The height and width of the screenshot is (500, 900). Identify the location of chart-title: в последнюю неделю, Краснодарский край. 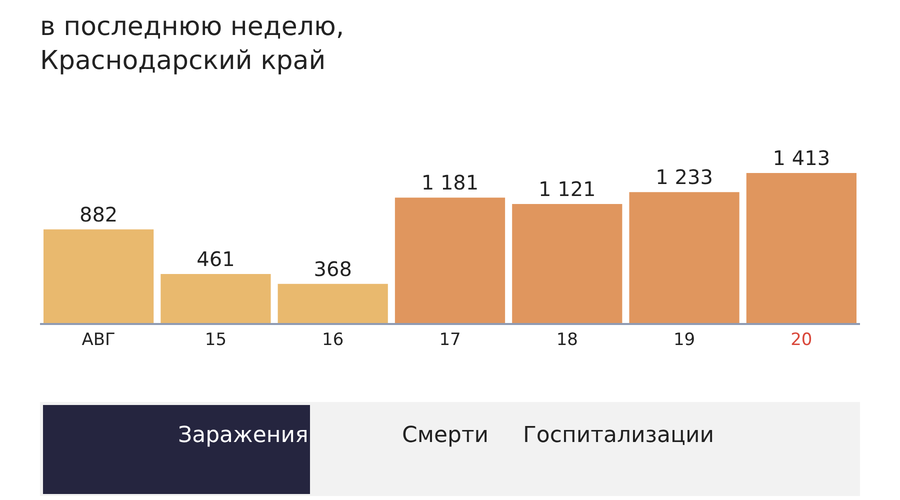
(192, 44).